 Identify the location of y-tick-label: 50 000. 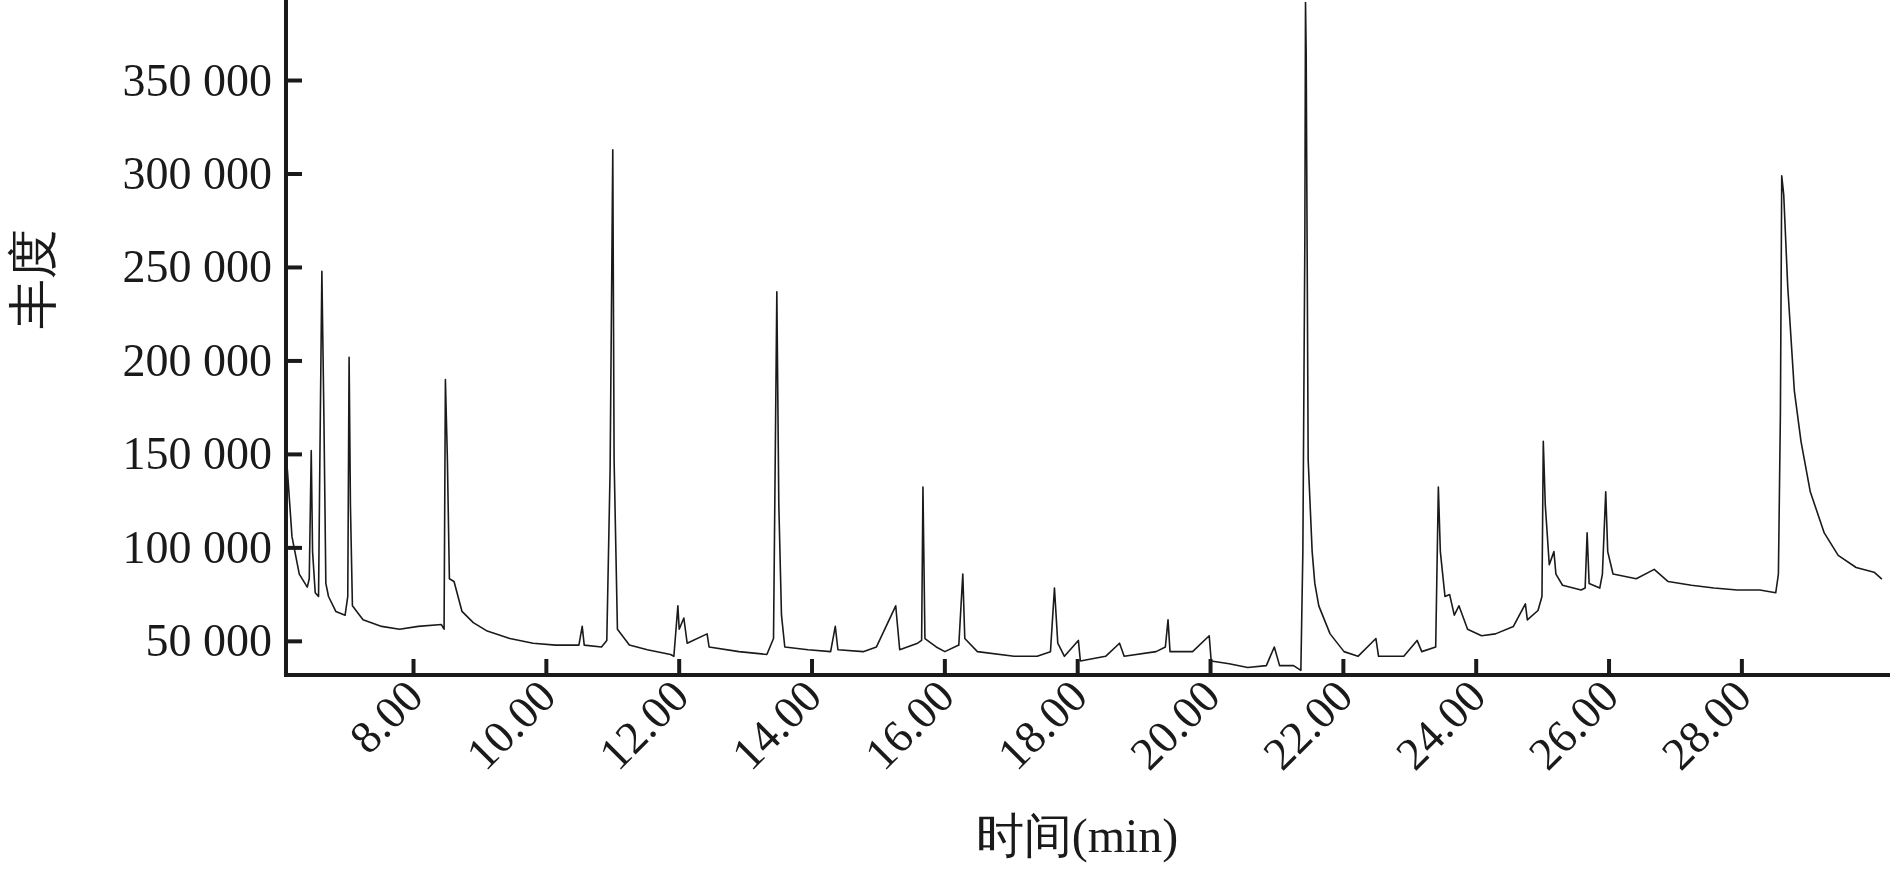
(208, 641).